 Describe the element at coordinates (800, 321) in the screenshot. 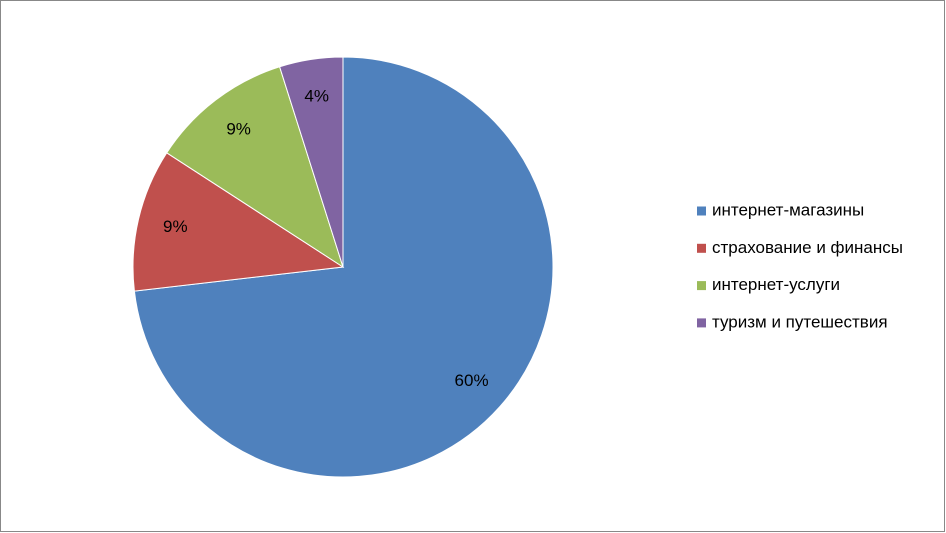

I see `legend-label: туризм и путешествия` at that location.